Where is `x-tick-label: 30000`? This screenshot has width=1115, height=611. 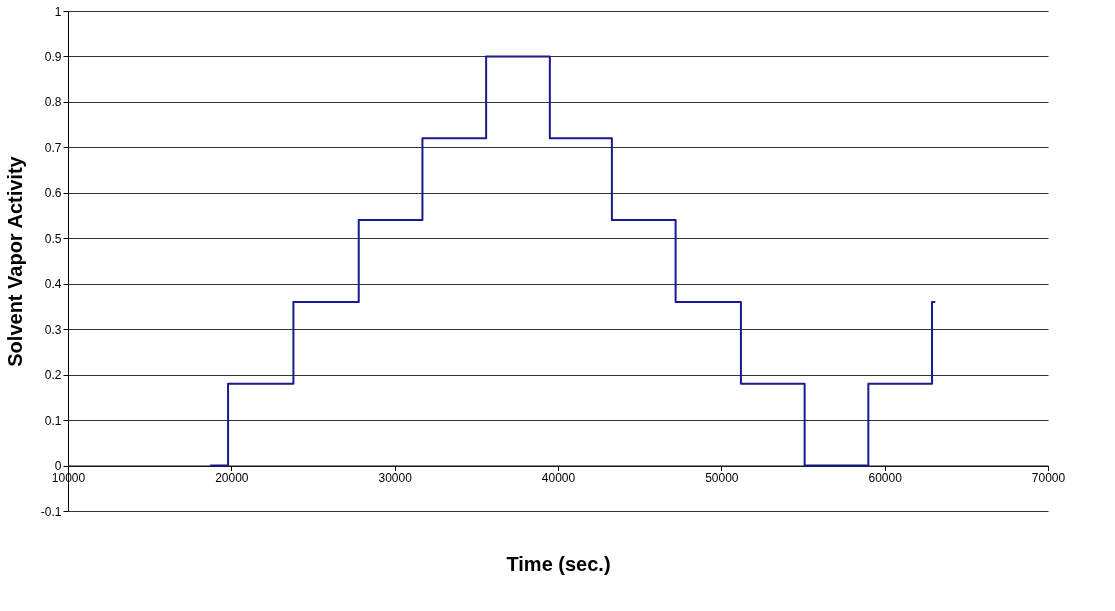
x-tick-label: 30000 is located at coordinates (395, 478).